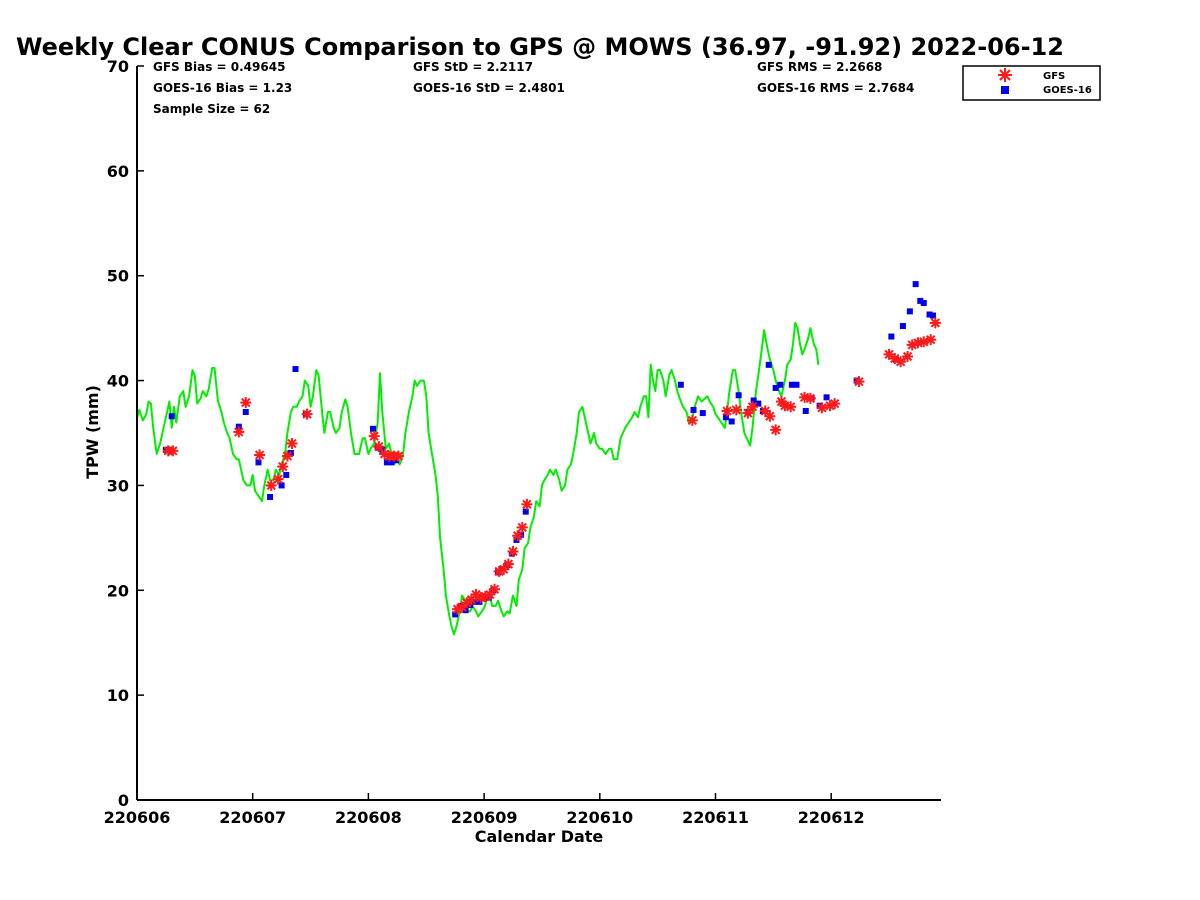 The image size is (1200, 900). What do you see at coordinates (489, 88) in the screenshot?
I see `goes-std-text: GOES-16 StD = 2.4801` at bounding box center [489, 88].